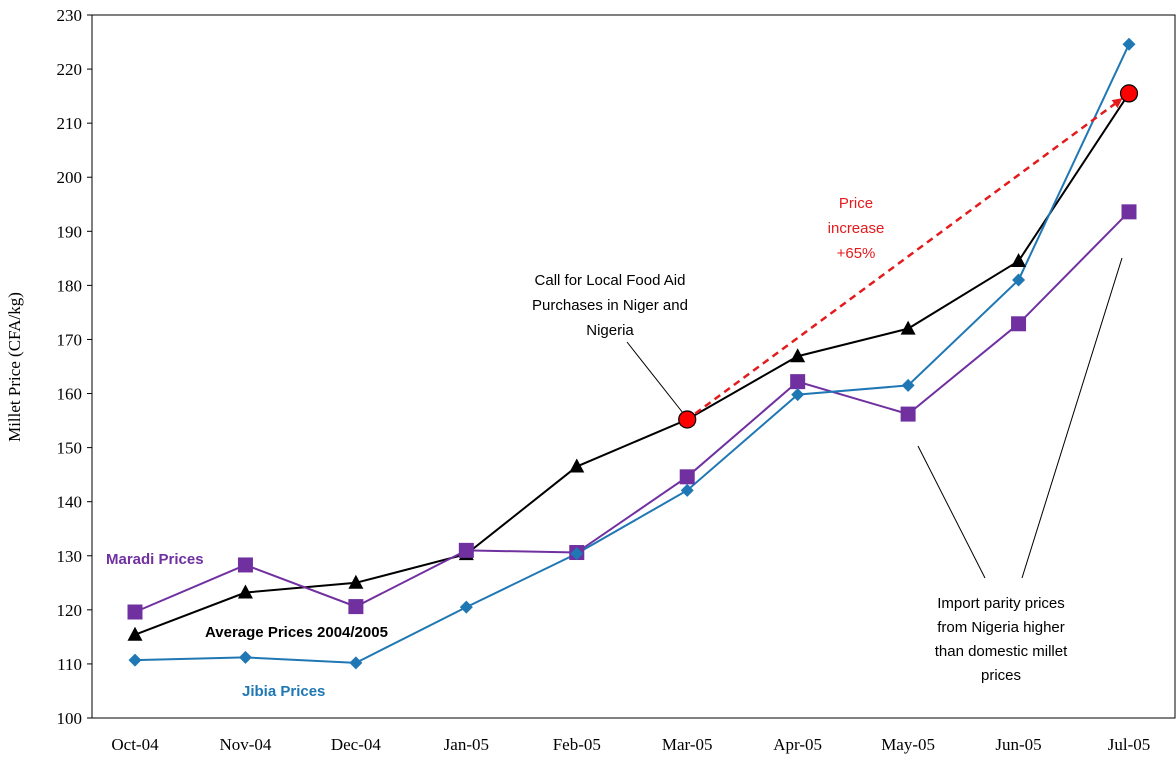 Image resolution: width=1176 pixels, height=759 pixels. What do you see at coordinates (70, 448) in the screenshot?
I see `y-tick-label: 150` at bounding box center [70, 448].